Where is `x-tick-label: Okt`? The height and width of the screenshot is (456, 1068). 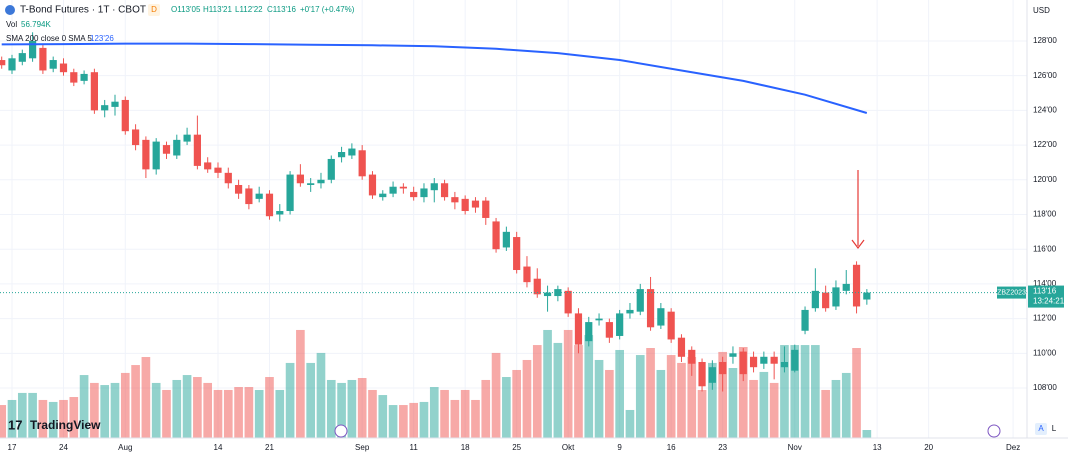 x-tick-label: Okt is located at coordinates (568, 447).